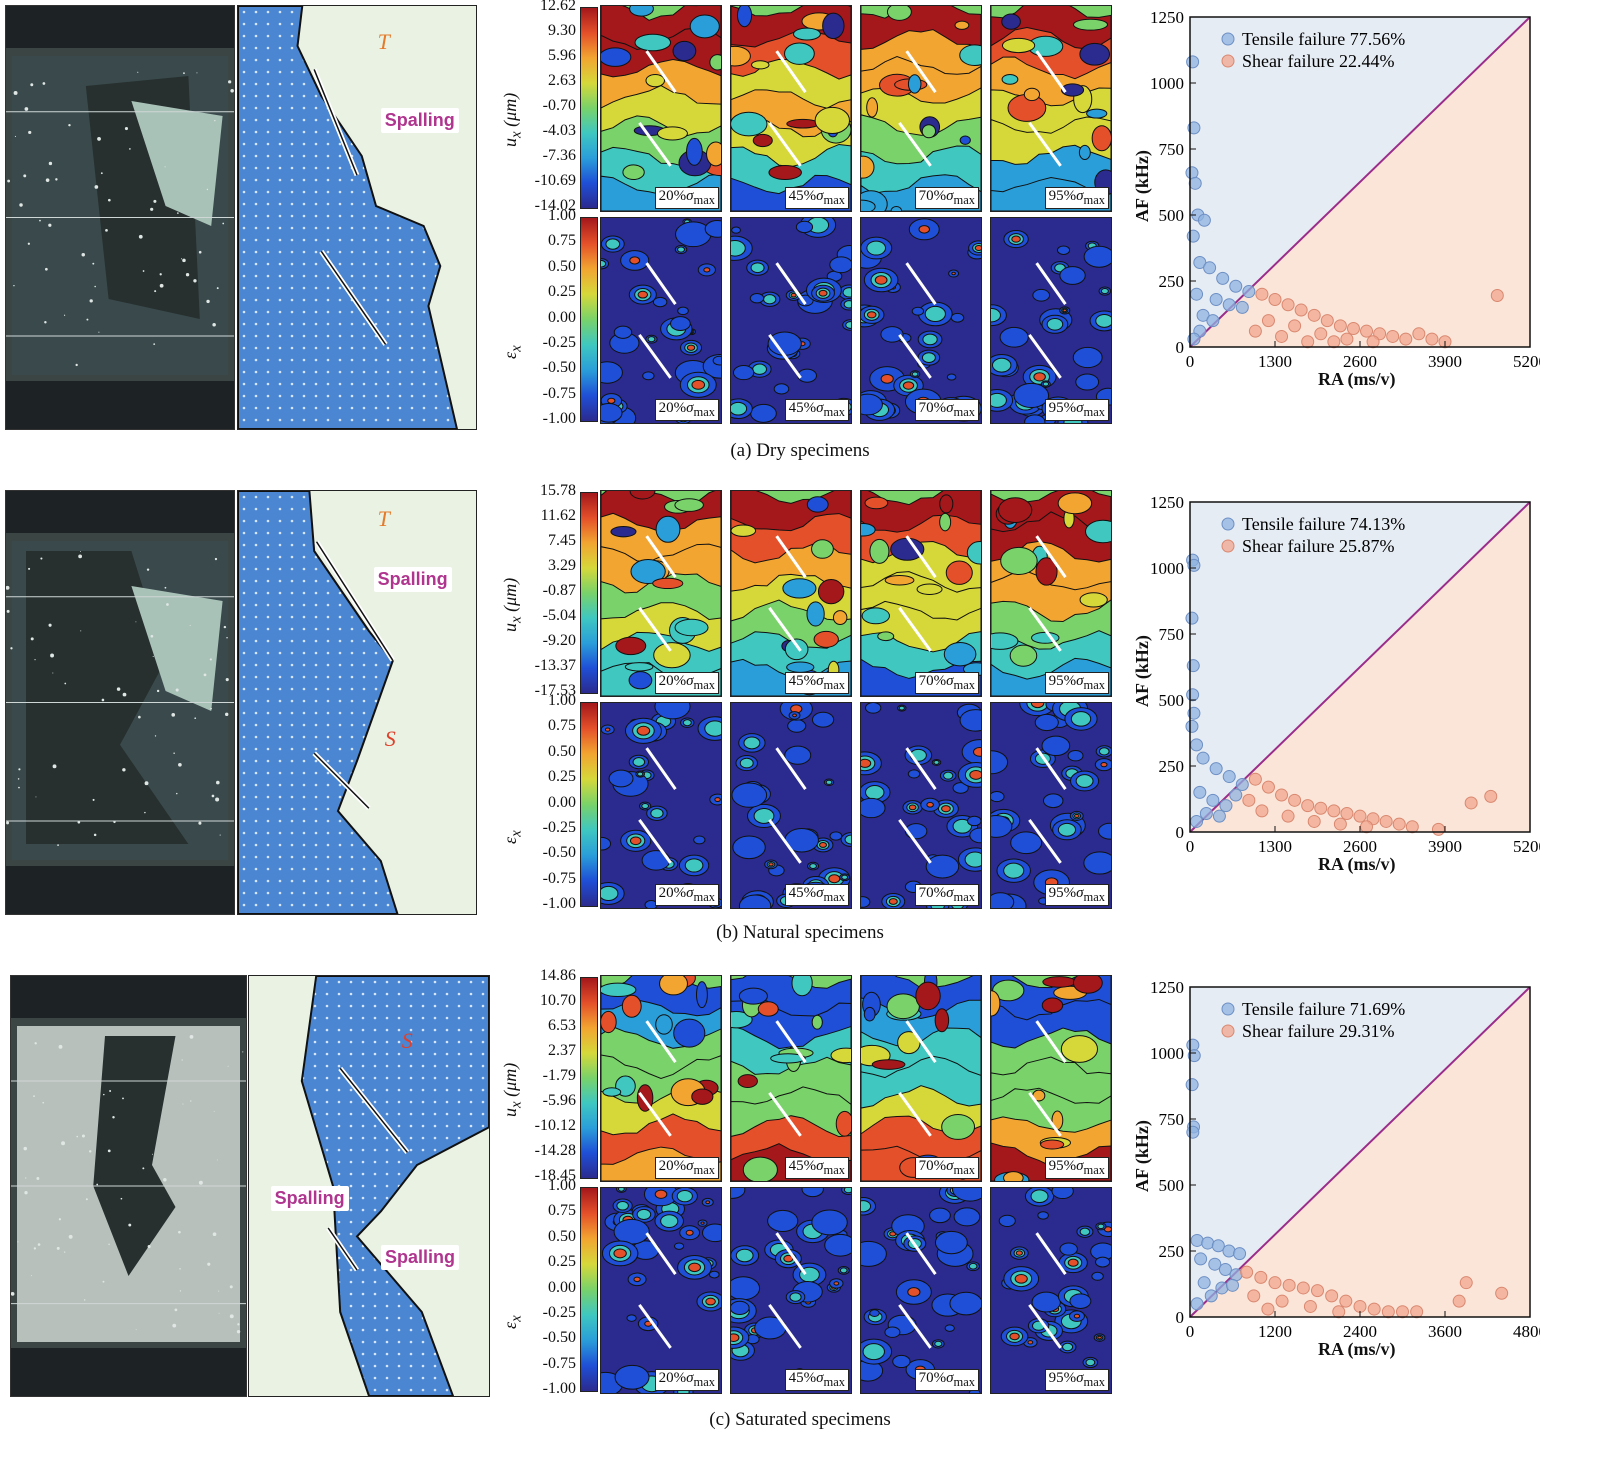  What do you see at coordinates (562, 1211) in the screenshot?
I see `colorbar-tick: 0.75` at bounding box center [562, 1211].